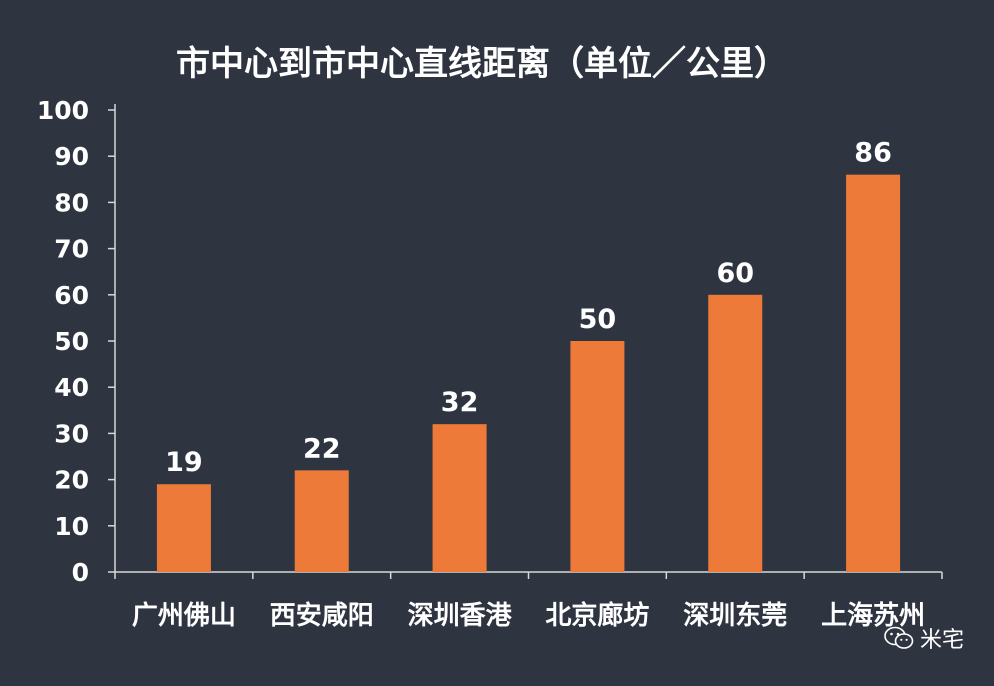 Image resolution: width=994 pixels, height=686 pixels. I want to click on y-tick-label: 90, so click(71, 156).